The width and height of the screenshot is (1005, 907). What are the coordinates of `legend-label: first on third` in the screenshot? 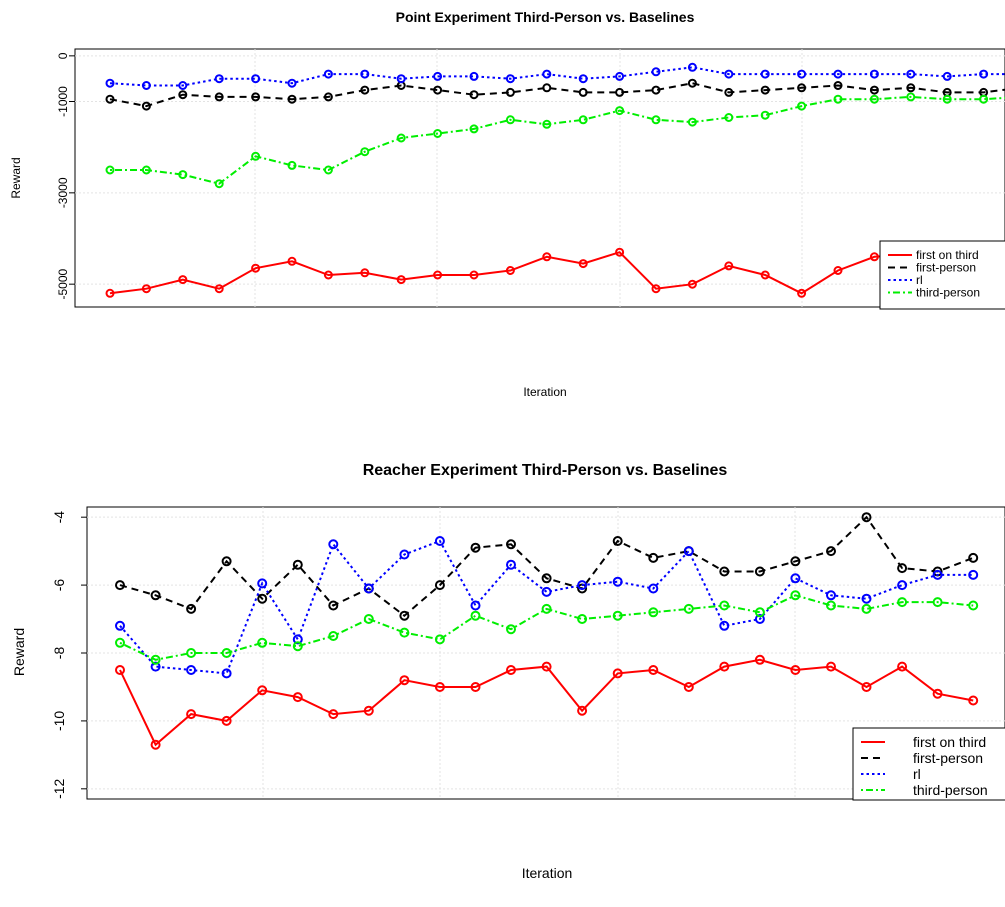 It's located at (947, 255).